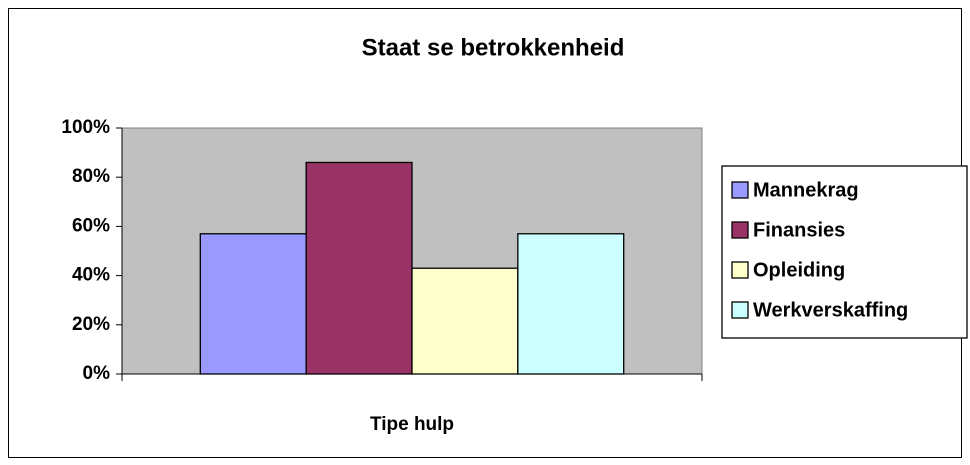  I want to click on y-tick-label: 40%, so click(91, 275).